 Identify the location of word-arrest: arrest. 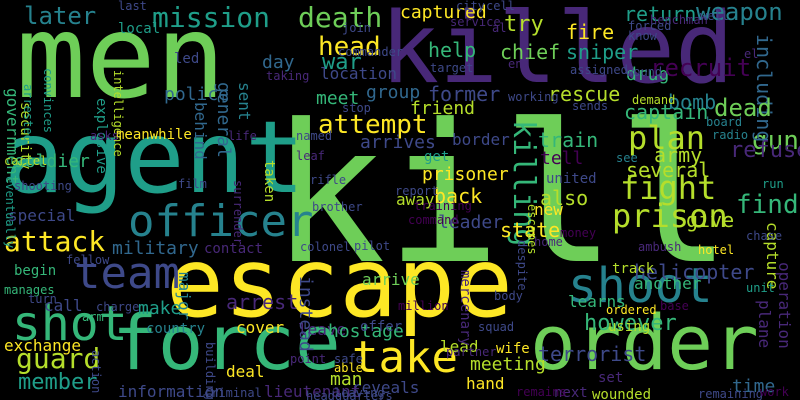
(262, 302).